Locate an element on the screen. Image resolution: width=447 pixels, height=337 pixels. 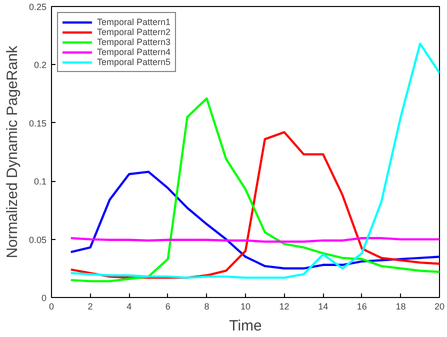
y-tick-label: 0.15 is located at coordinates (37, 123).